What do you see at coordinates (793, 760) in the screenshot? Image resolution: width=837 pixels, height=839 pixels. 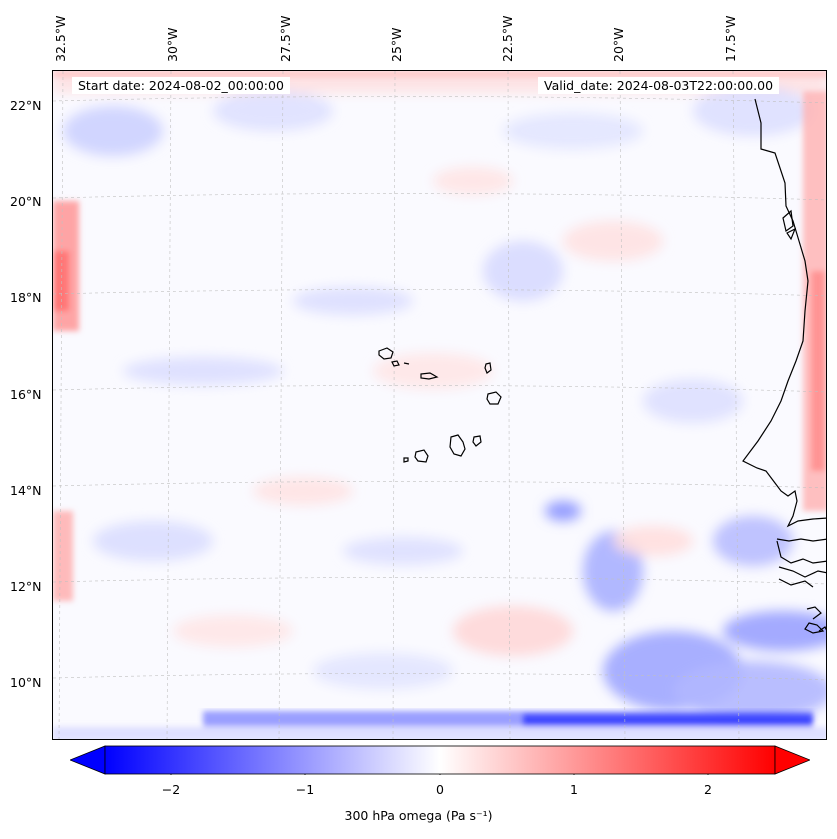 I see `colorbar-max-extend` at bounding box center [793, 760].